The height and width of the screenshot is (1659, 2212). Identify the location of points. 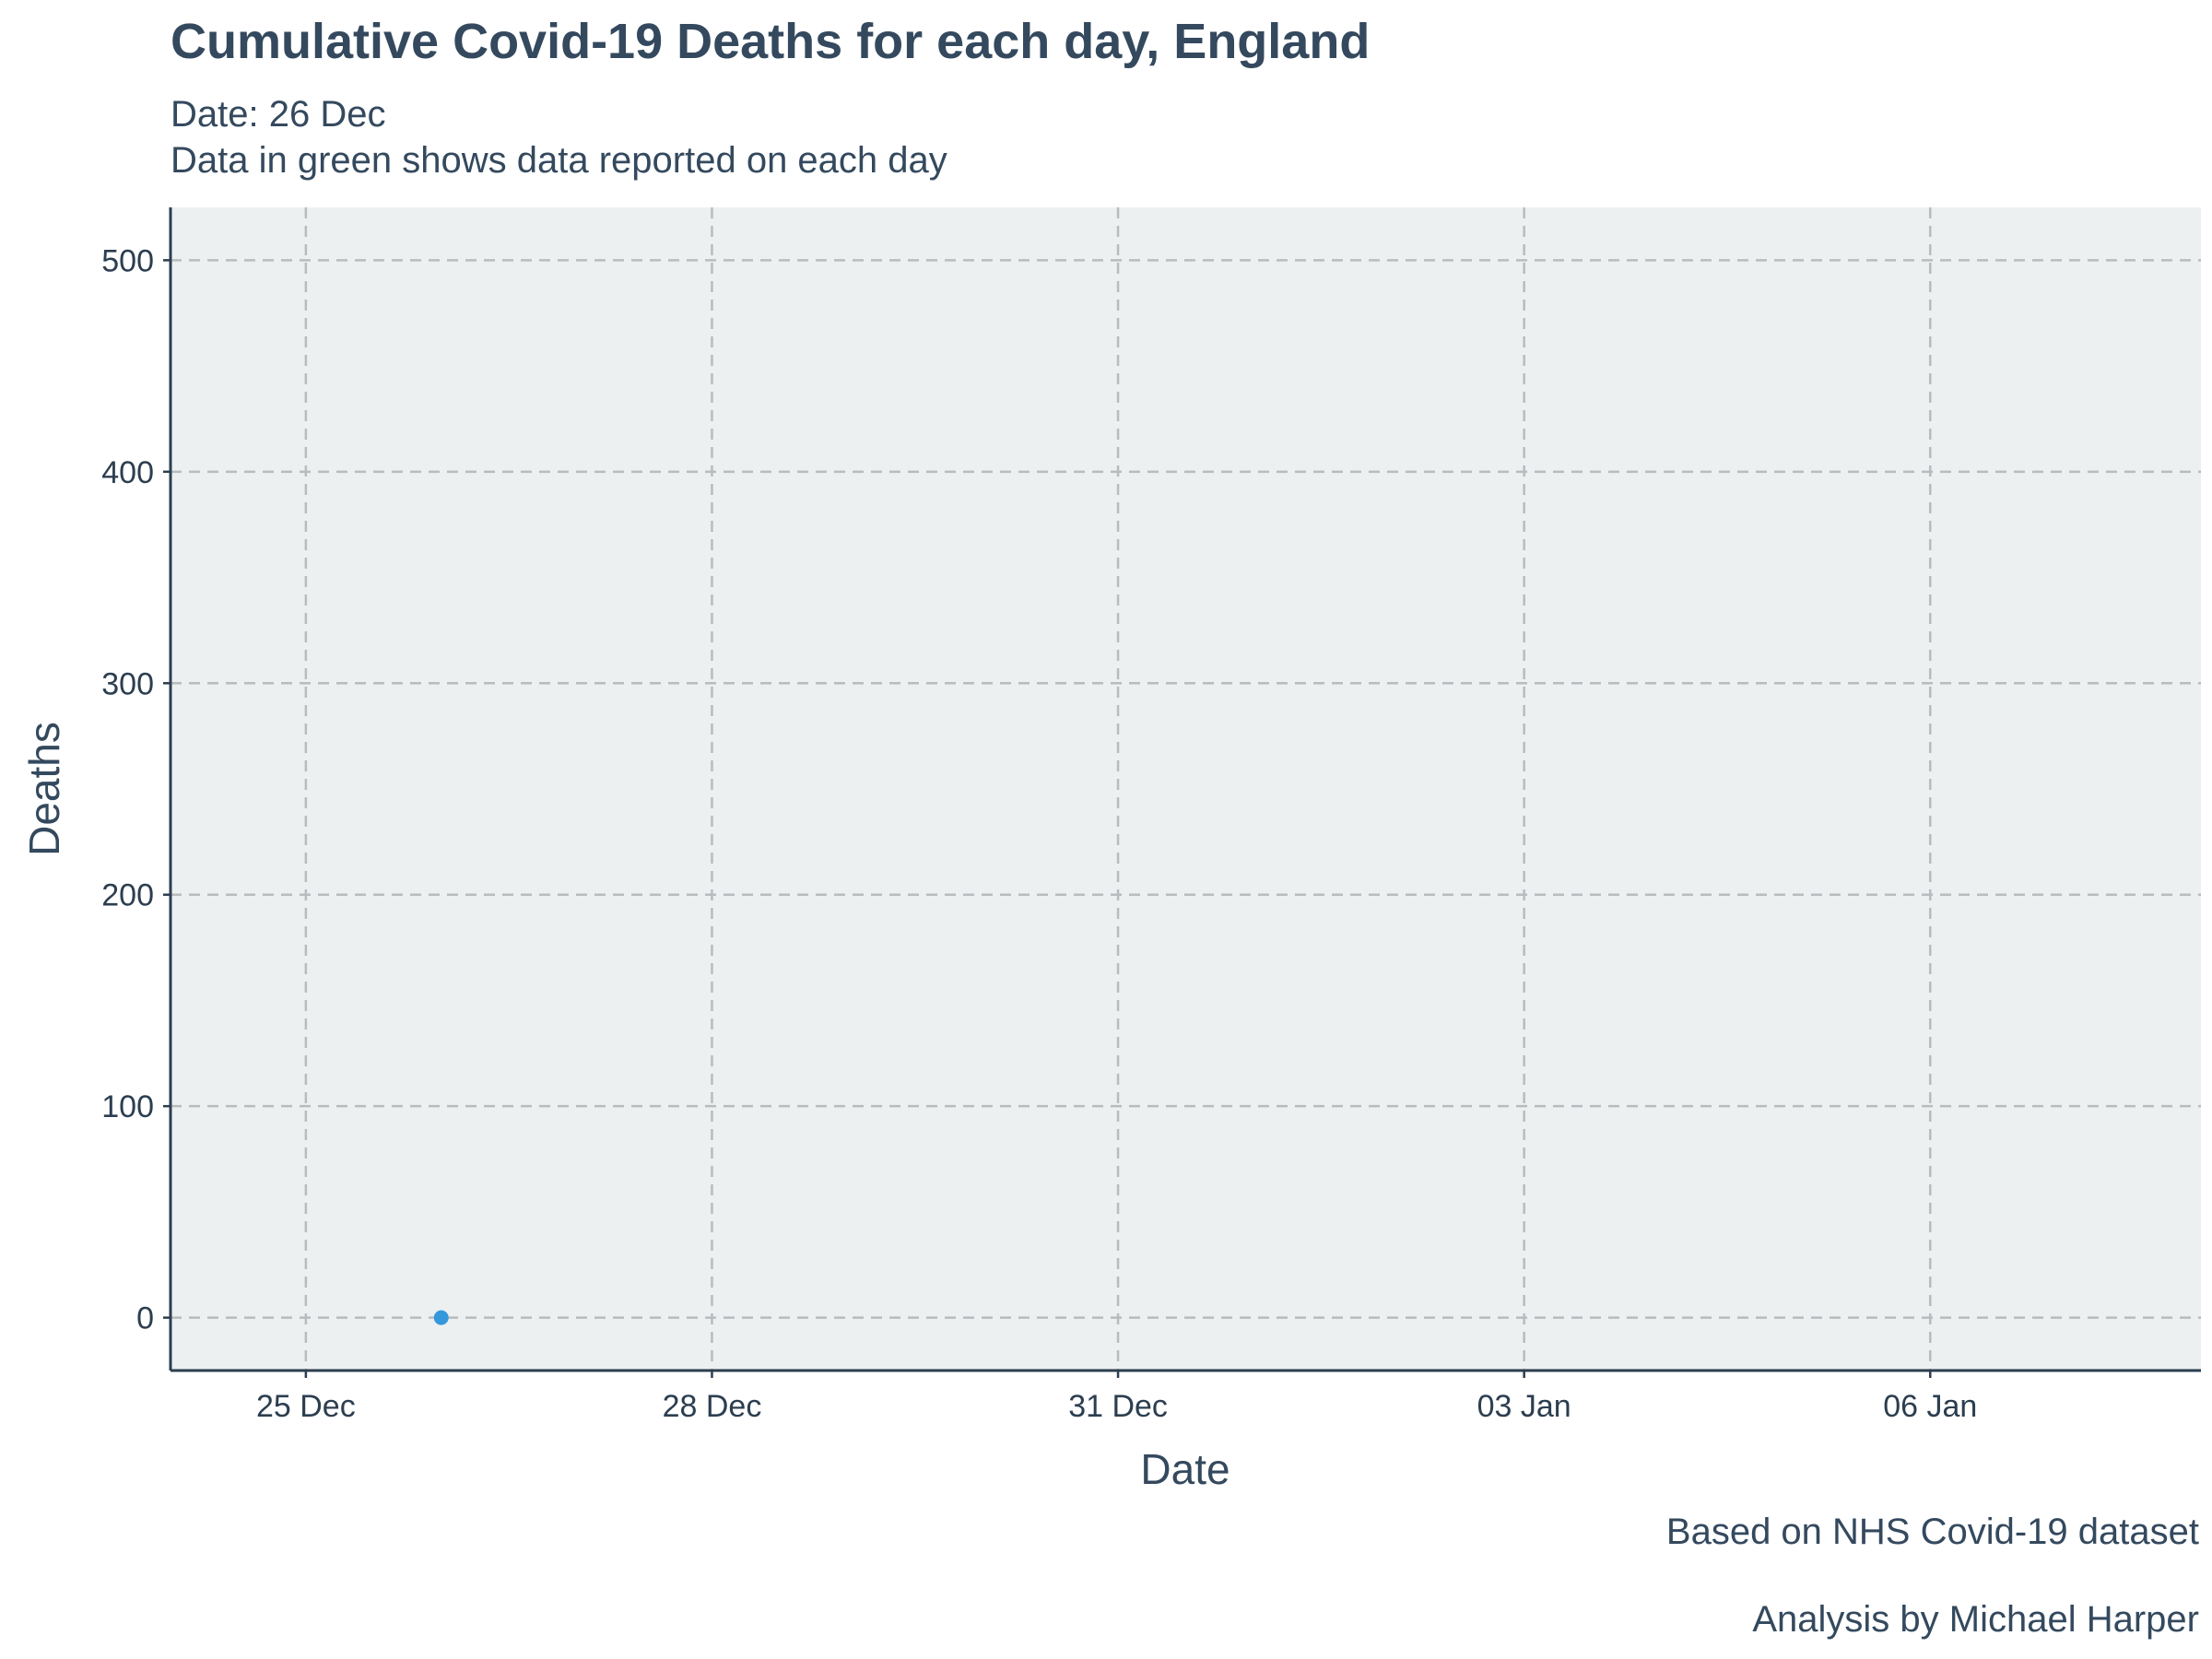
(441, 1317).